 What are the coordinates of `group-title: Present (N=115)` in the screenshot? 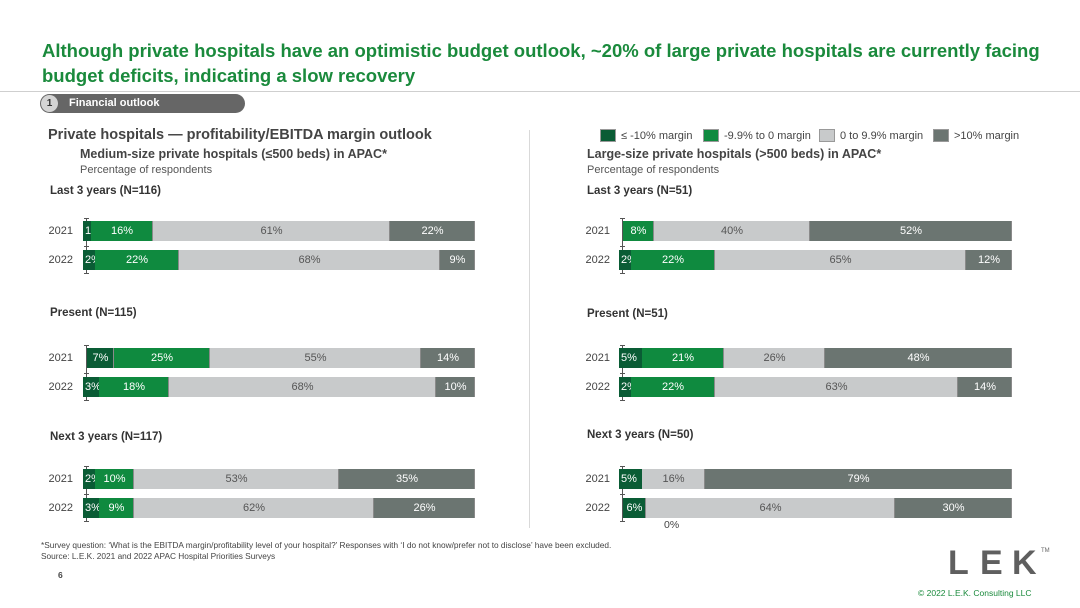 It's located at (93, 313).